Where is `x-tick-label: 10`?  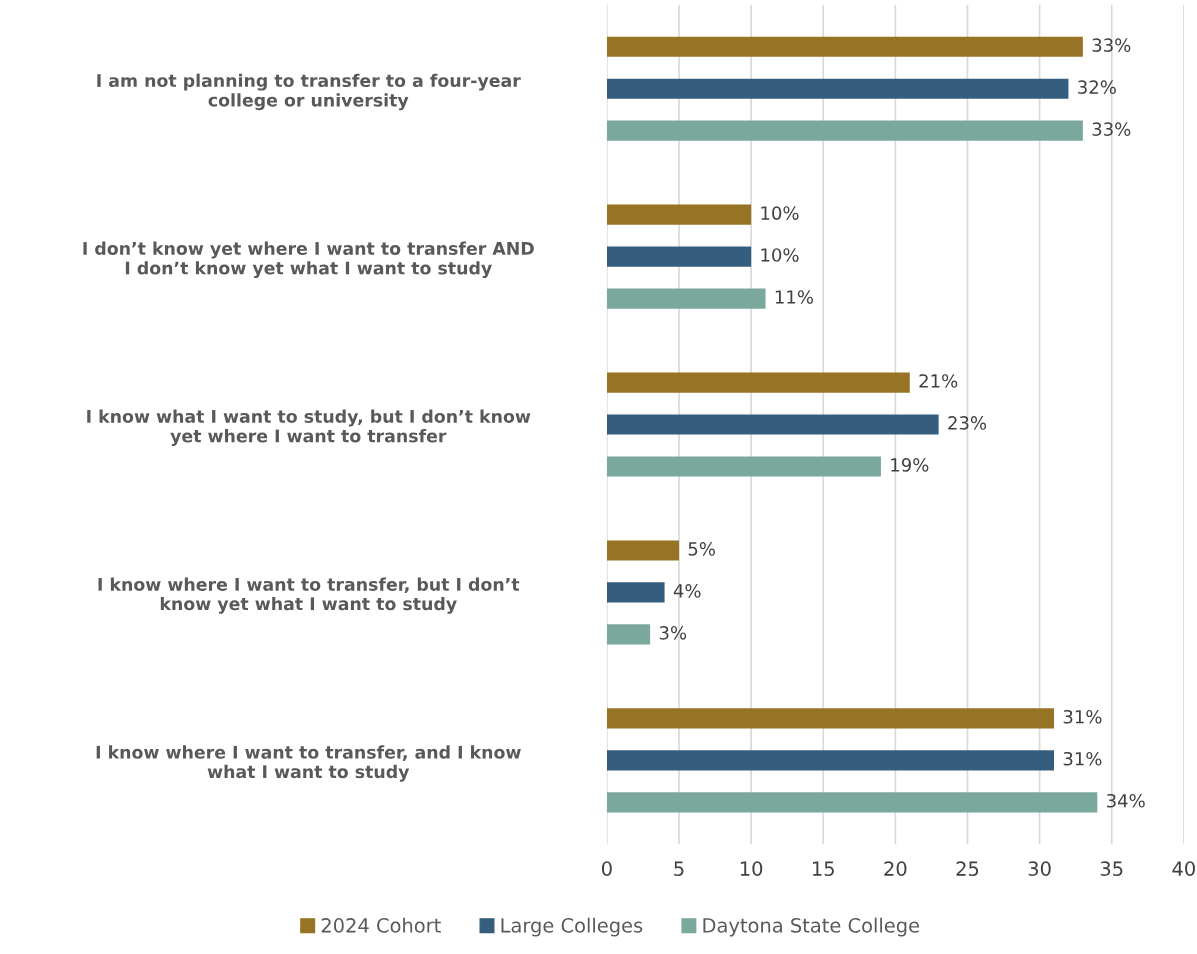
x-tick-label: 10 is located at coordinates (751, 869).